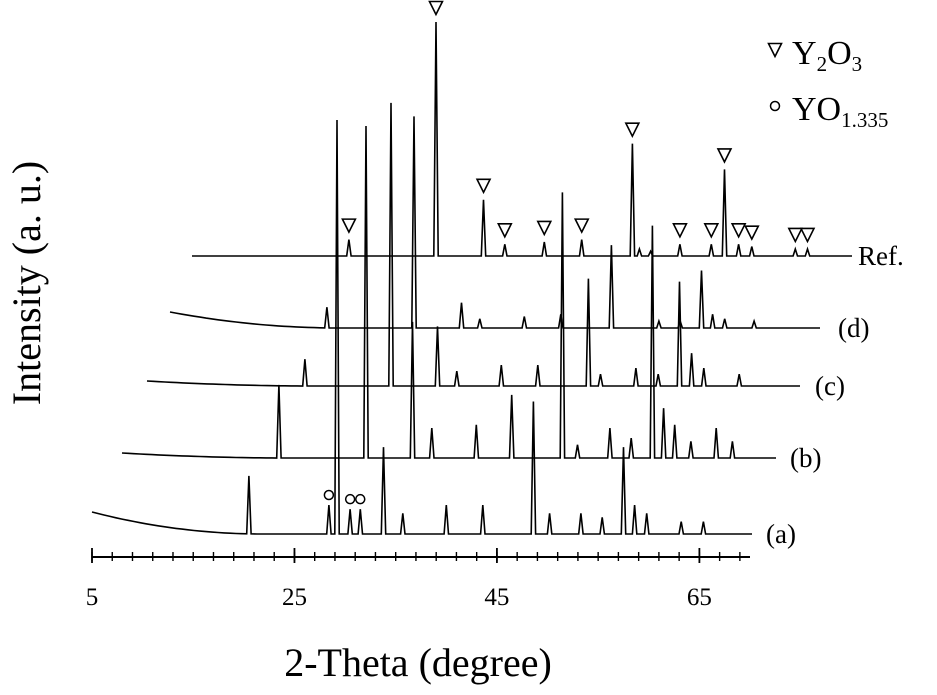  Describe the element at coordinates (92, 597) in the screenshot. I see `x-tick-label: 5` at that location.